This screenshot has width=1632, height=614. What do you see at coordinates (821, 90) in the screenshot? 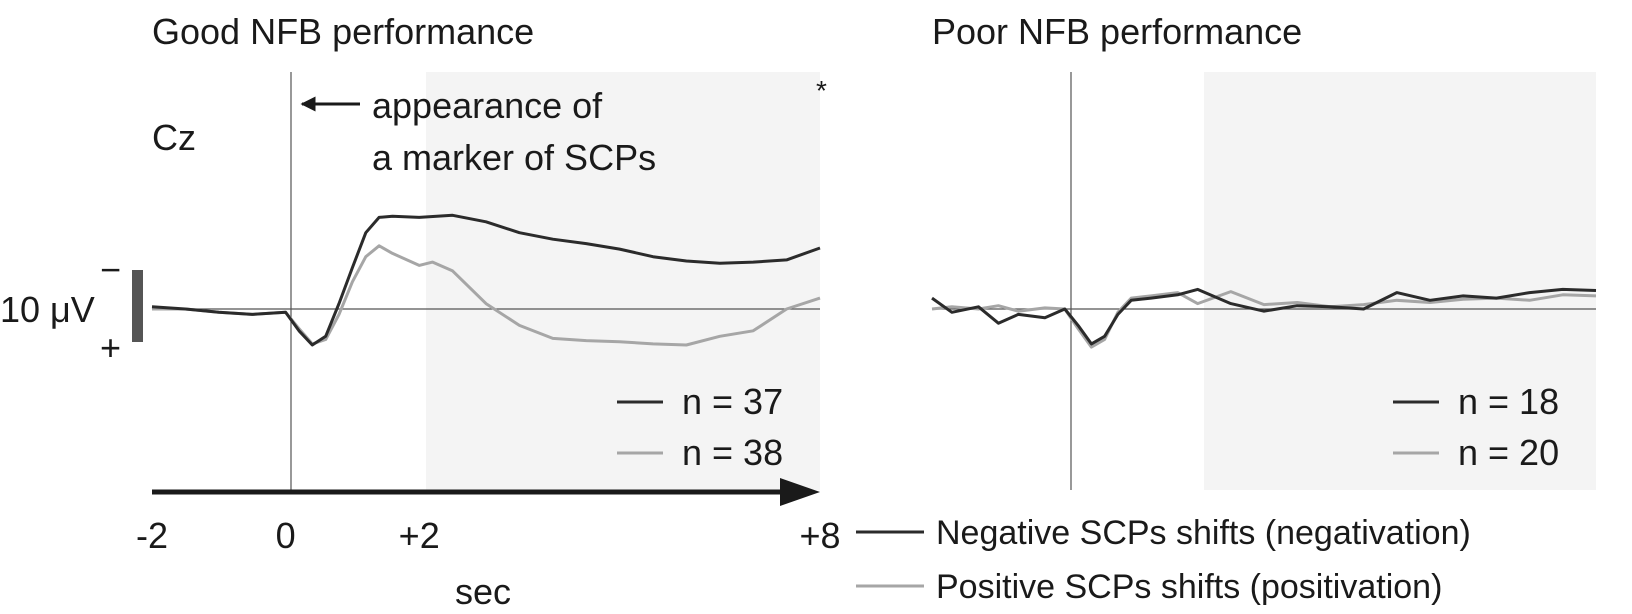
I see `significance-mark: *` at bounding box center [821, 90].